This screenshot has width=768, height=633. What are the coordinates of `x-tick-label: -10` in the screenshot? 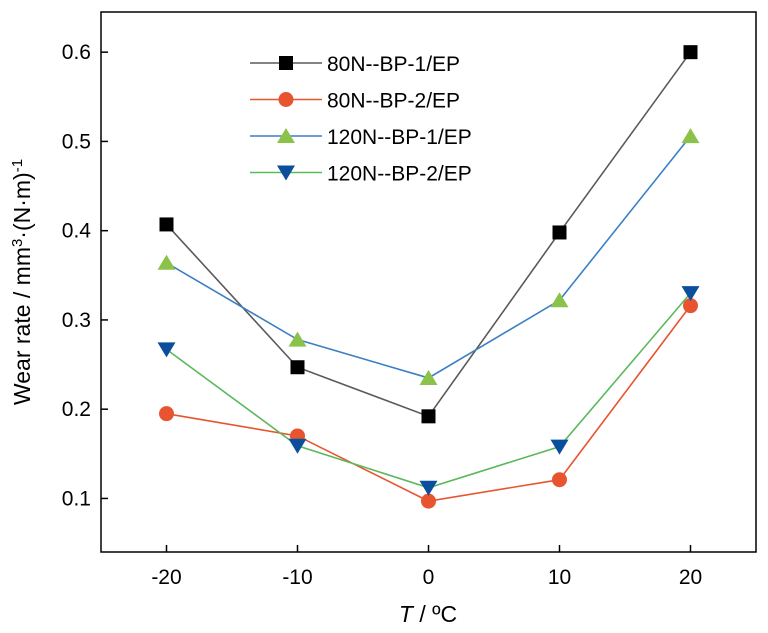 It's located at (297, 577).